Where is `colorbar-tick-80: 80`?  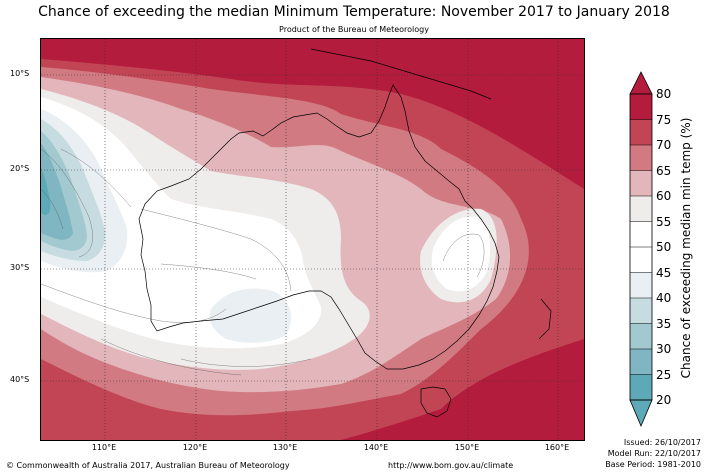
colorbar-tick-80: 80 is located at coordinates (664, 94).